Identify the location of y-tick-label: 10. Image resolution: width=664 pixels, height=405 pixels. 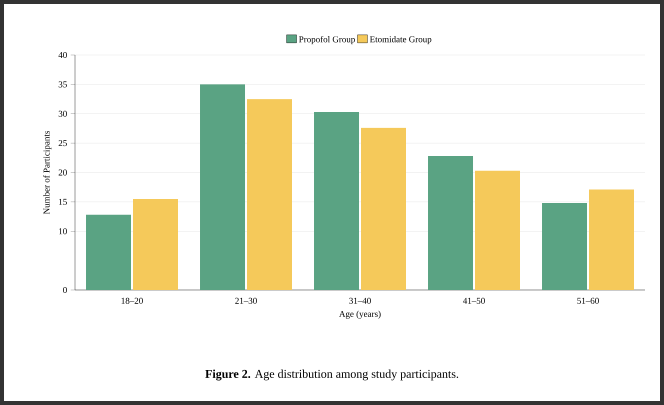
(63, 231).